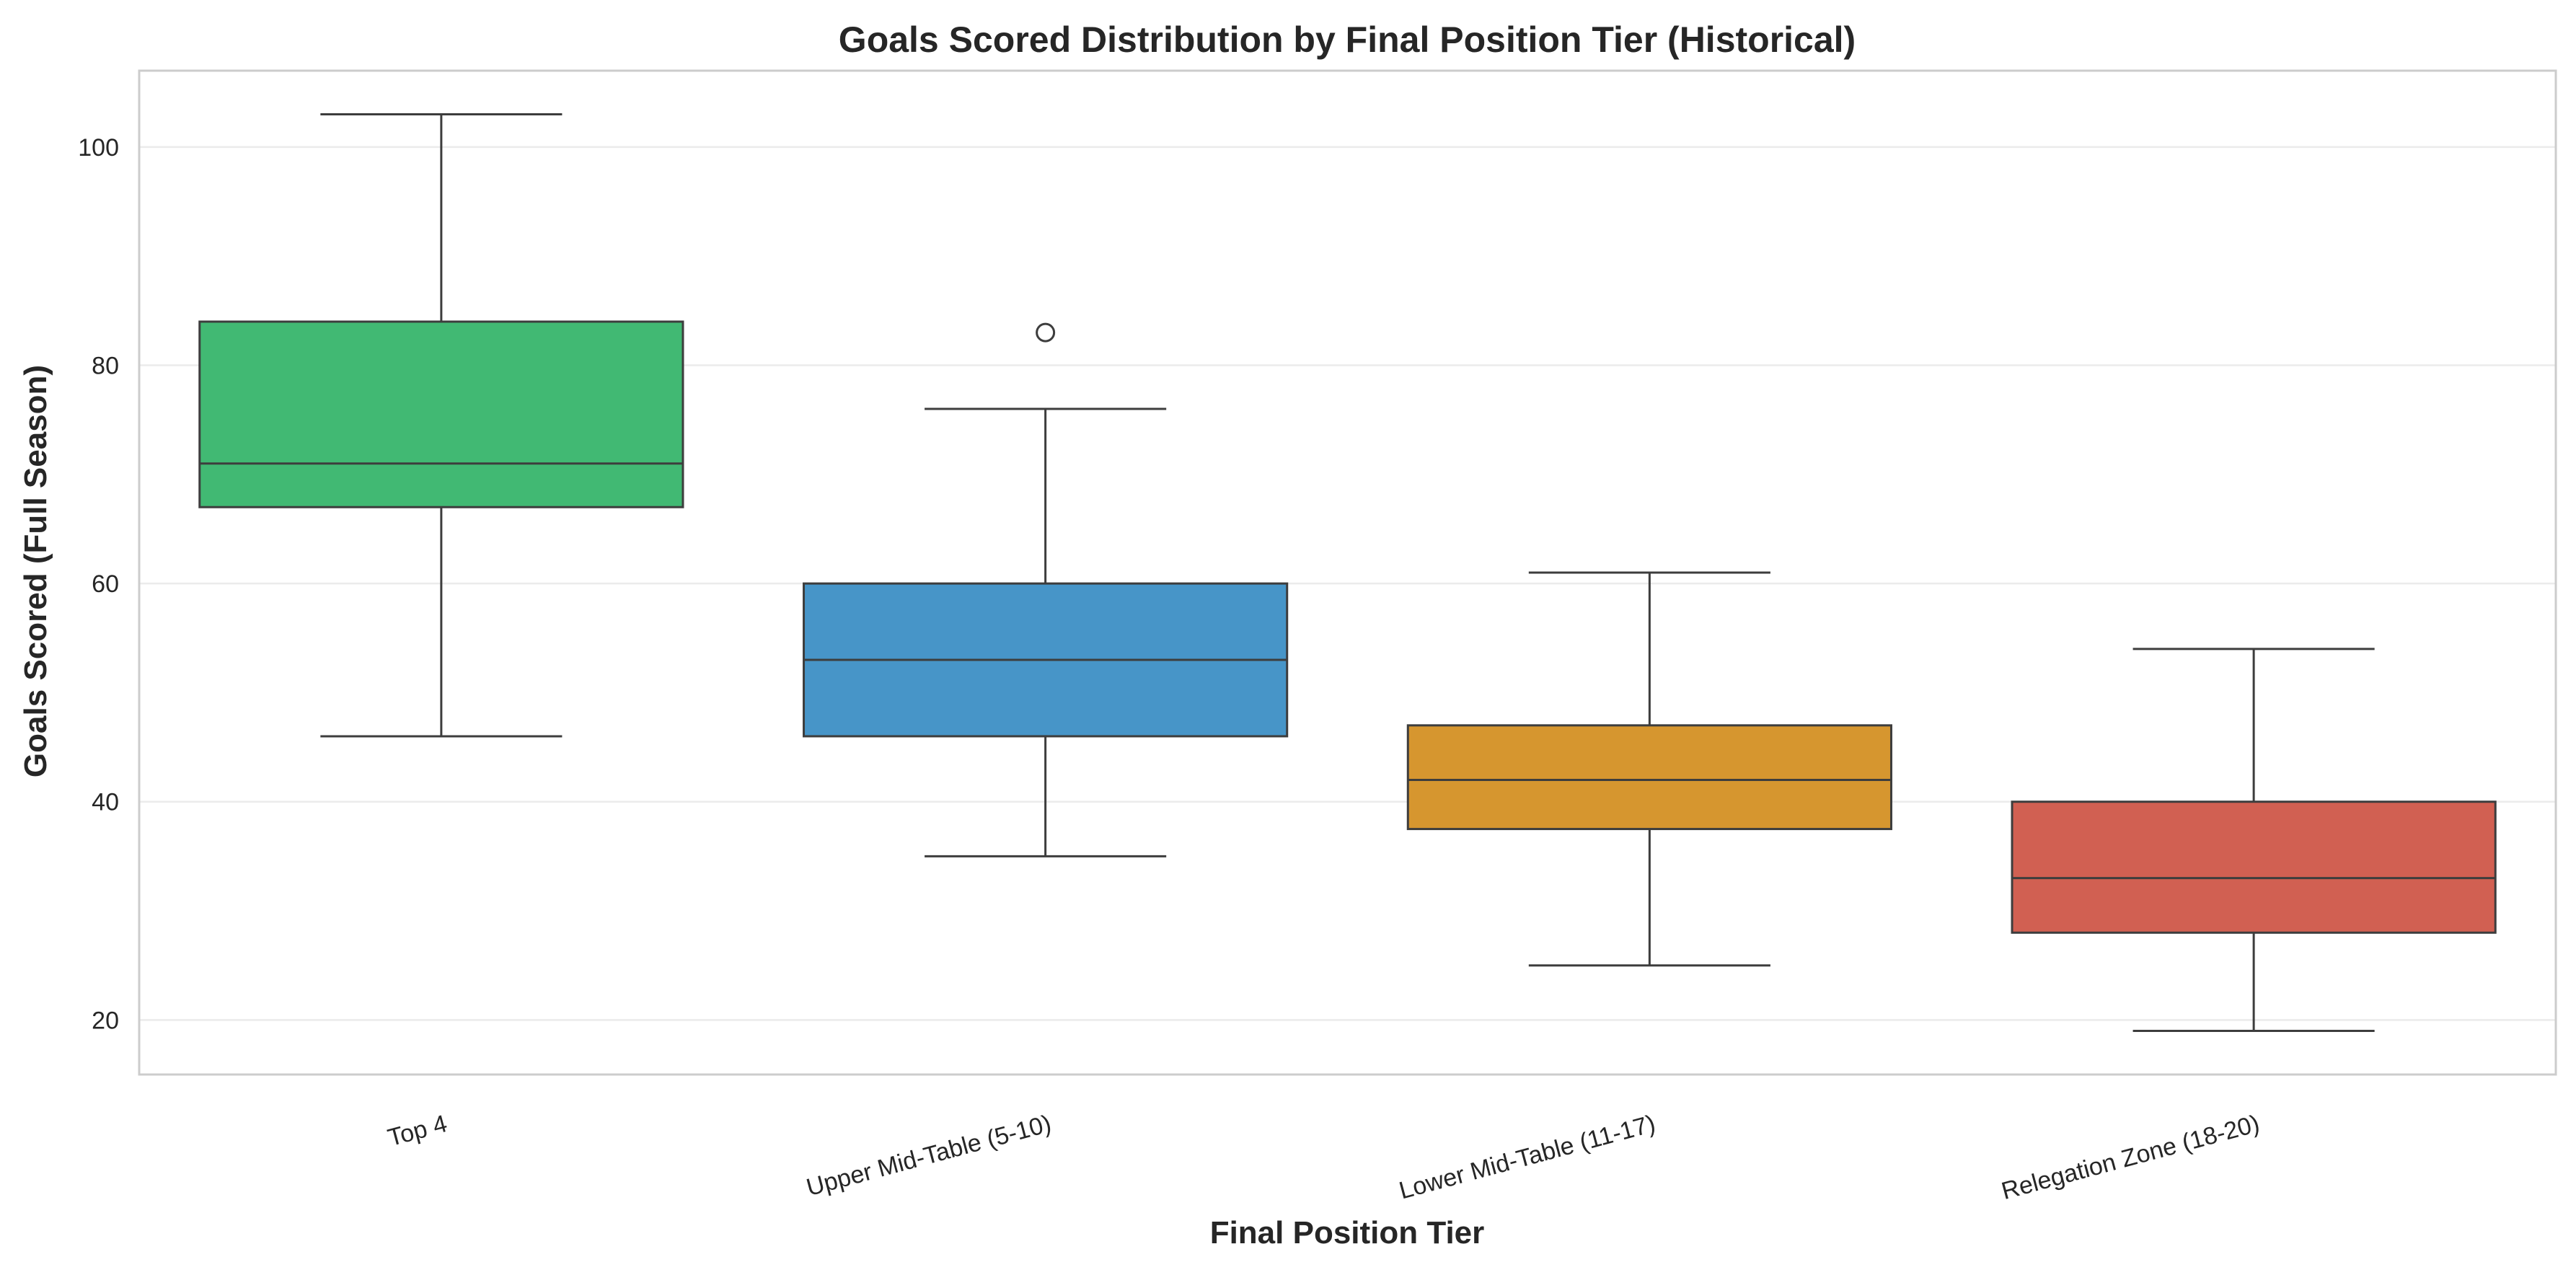  I want to click on y-tick-label: 100, so click(98, 148).